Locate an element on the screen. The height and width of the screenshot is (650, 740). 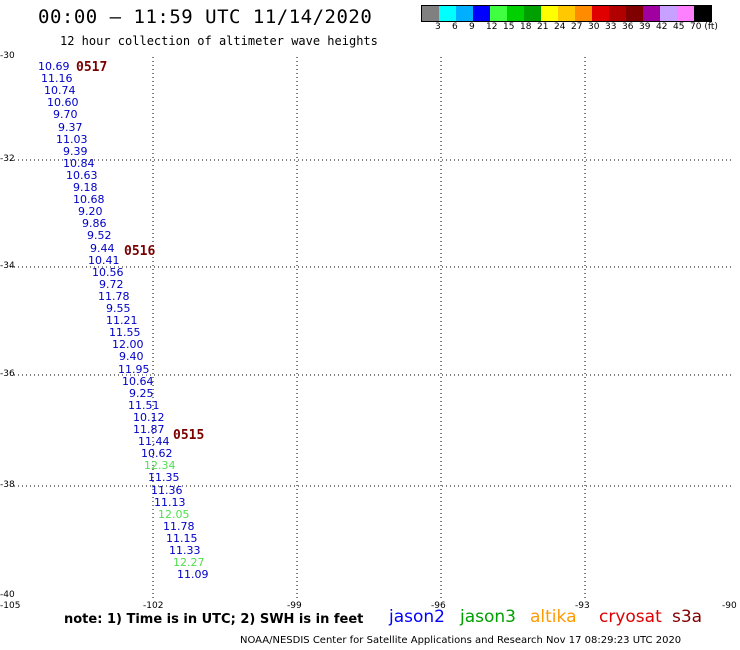
wave-height-label: 9.18 is located at coordinates (85, 187).